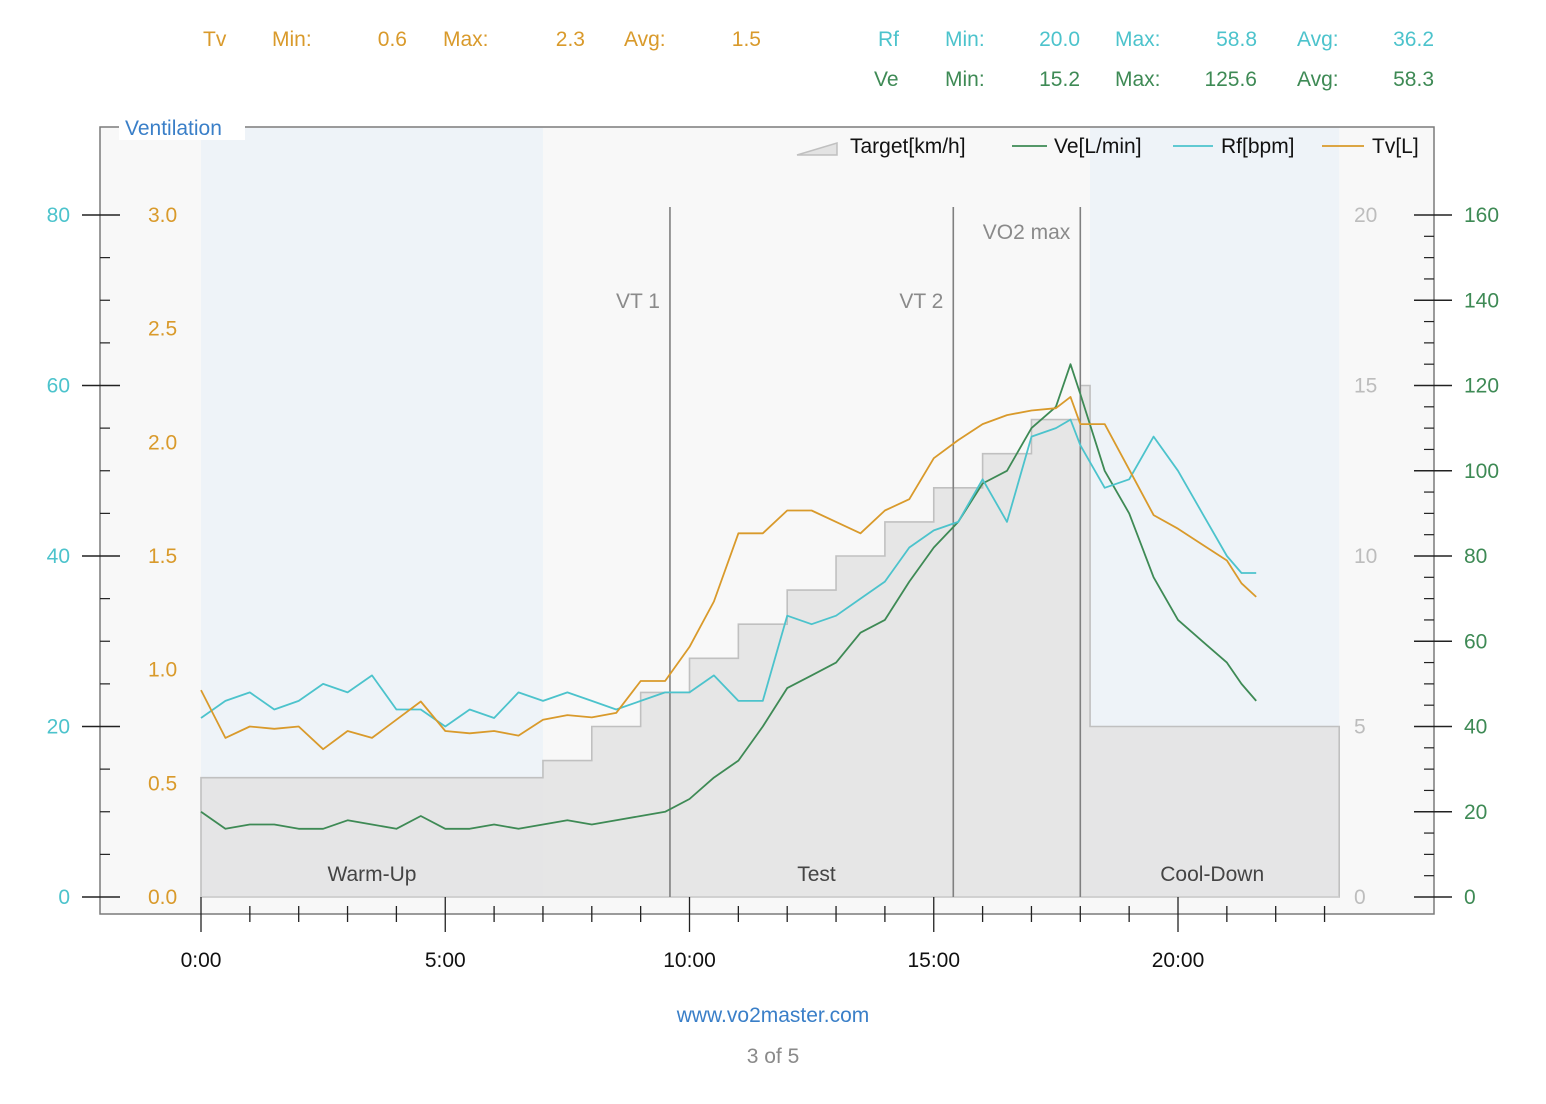 The width and height of the screenshot is (1546, 1104). Describe the element at coordinates (58, 386) in the screenshot. I see `rf-tick-label: 60` at that location.